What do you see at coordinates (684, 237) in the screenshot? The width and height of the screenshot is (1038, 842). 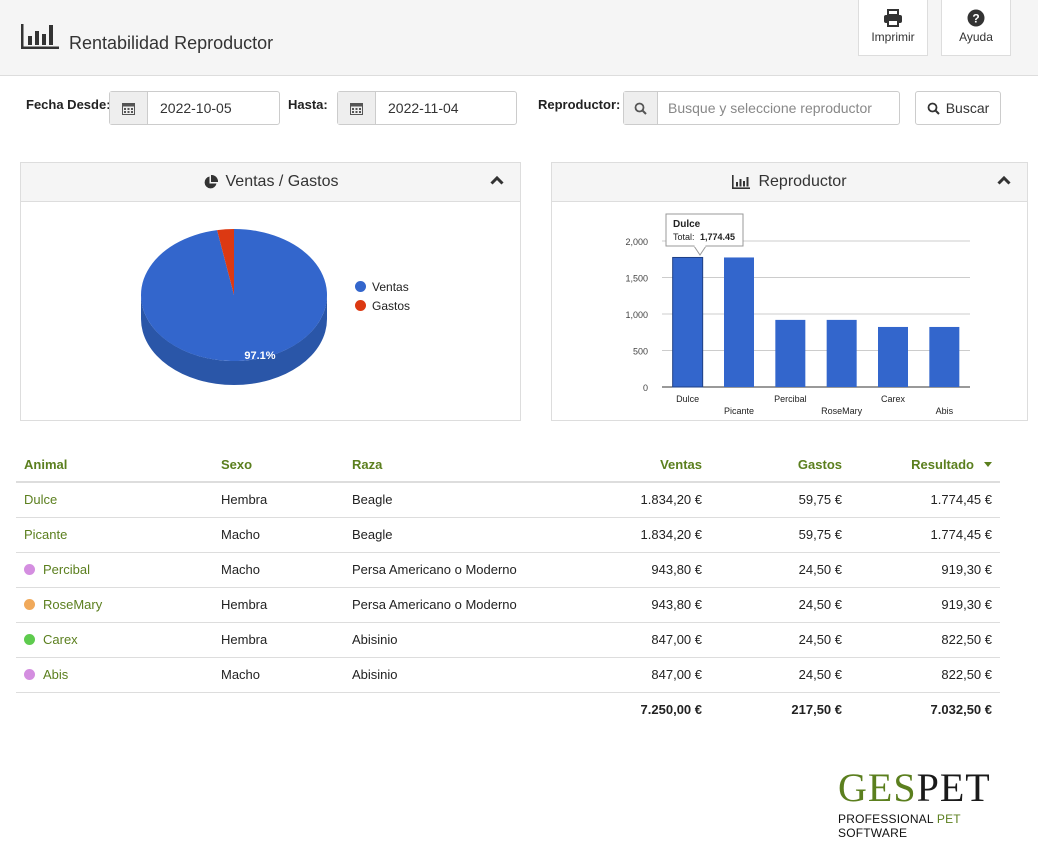 I see `tooltip-total-label: Total:` at bounding box center [684, 237].